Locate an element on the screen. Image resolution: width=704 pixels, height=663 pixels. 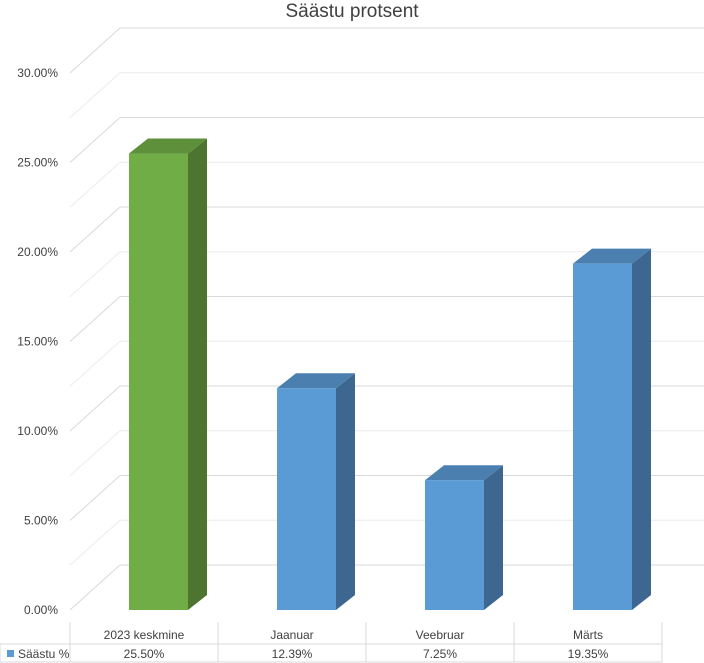
value-label: 7.25% is located at coordinates (440, 654).